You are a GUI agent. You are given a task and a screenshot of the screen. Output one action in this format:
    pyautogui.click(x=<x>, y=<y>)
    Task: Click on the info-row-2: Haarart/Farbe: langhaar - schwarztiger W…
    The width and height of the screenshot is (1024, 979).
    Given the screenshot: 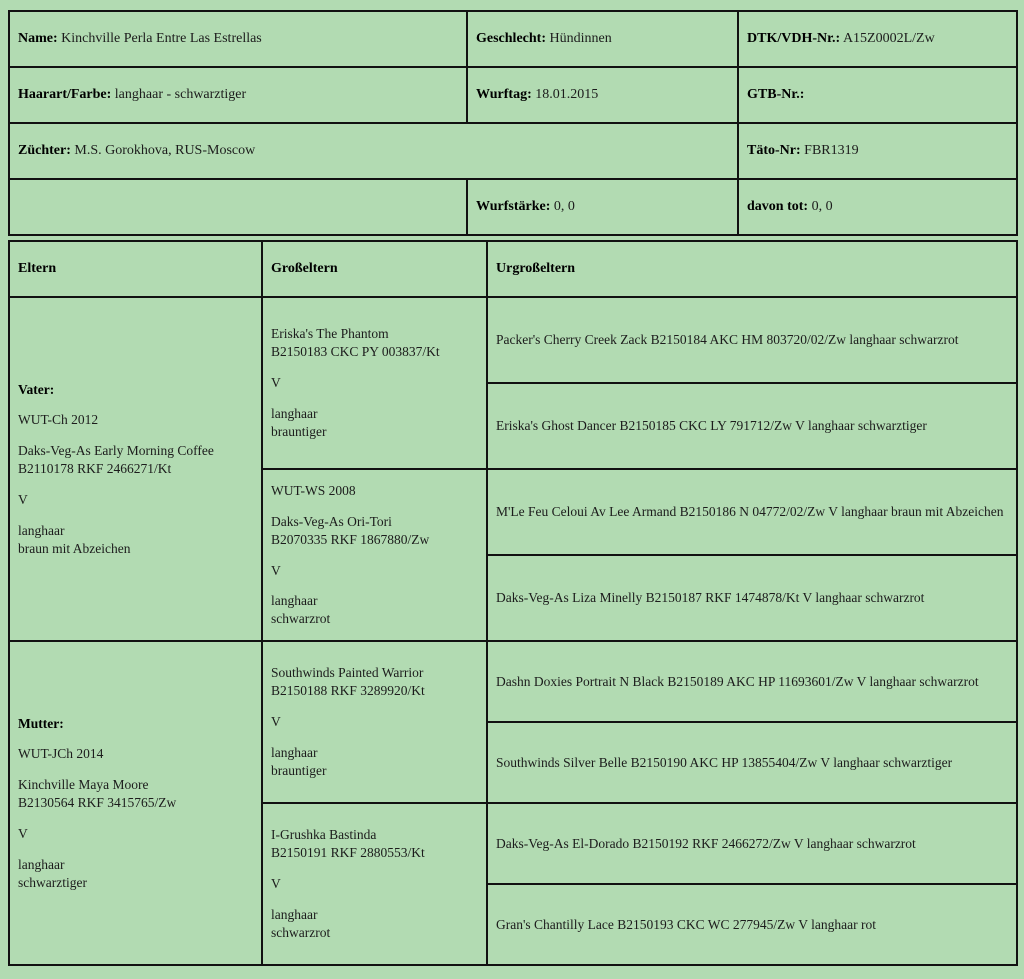 What is the action you would take?
    pyautogui.click(x=513, y=95)
    